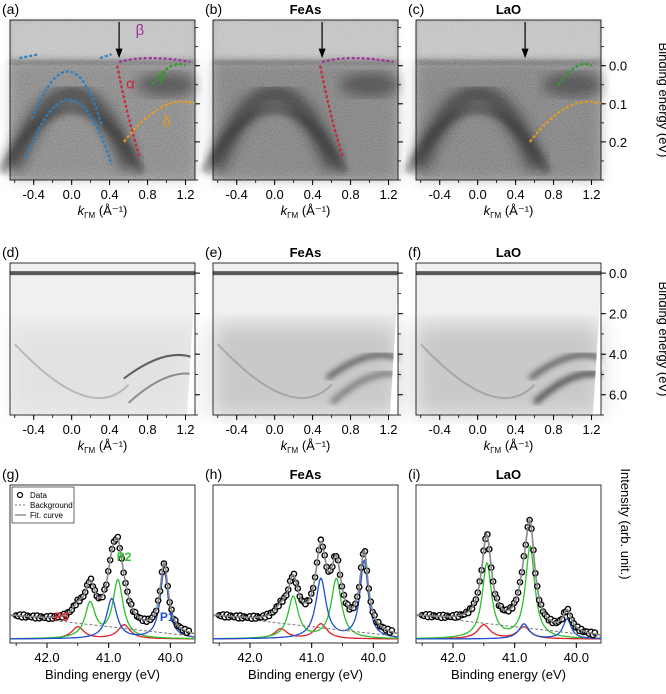 This screenshot has width=666, height=694. What do you see at coordinates (61, 617) in the screenshot?
I see `peak-label: P3` at bounding box center [61, 617].